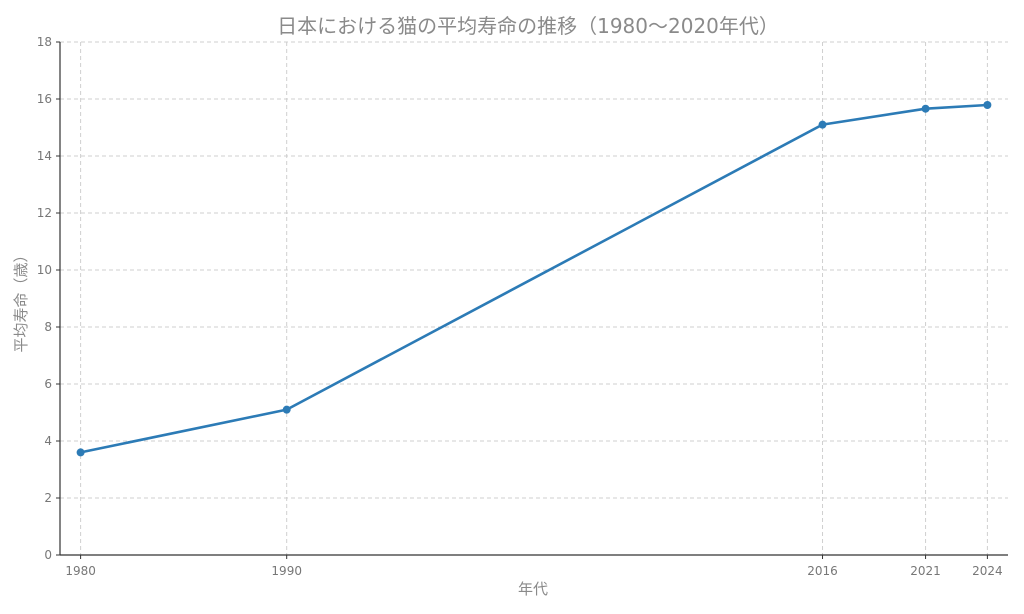 The image size is (1024, 614). I want to click on x-tick-label: 2021, so click(925, 571).